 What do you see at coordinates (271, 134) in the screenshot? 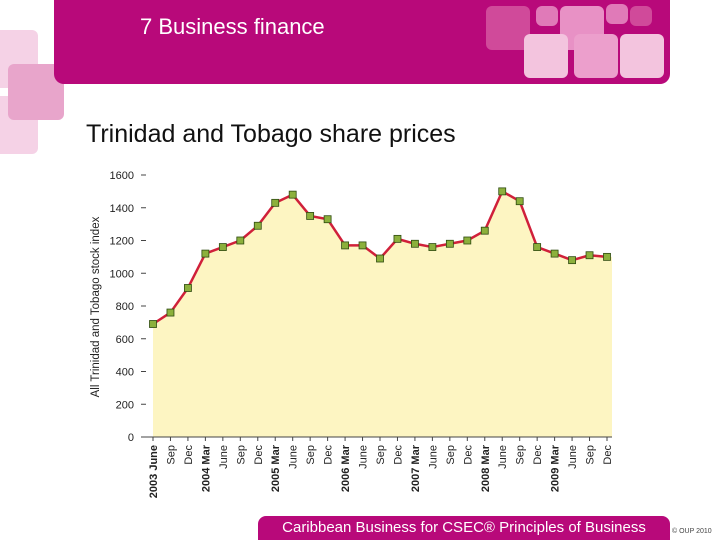
I see `slide-title: Trinidad and Tobago share prices` at bounding box center [271, 134].